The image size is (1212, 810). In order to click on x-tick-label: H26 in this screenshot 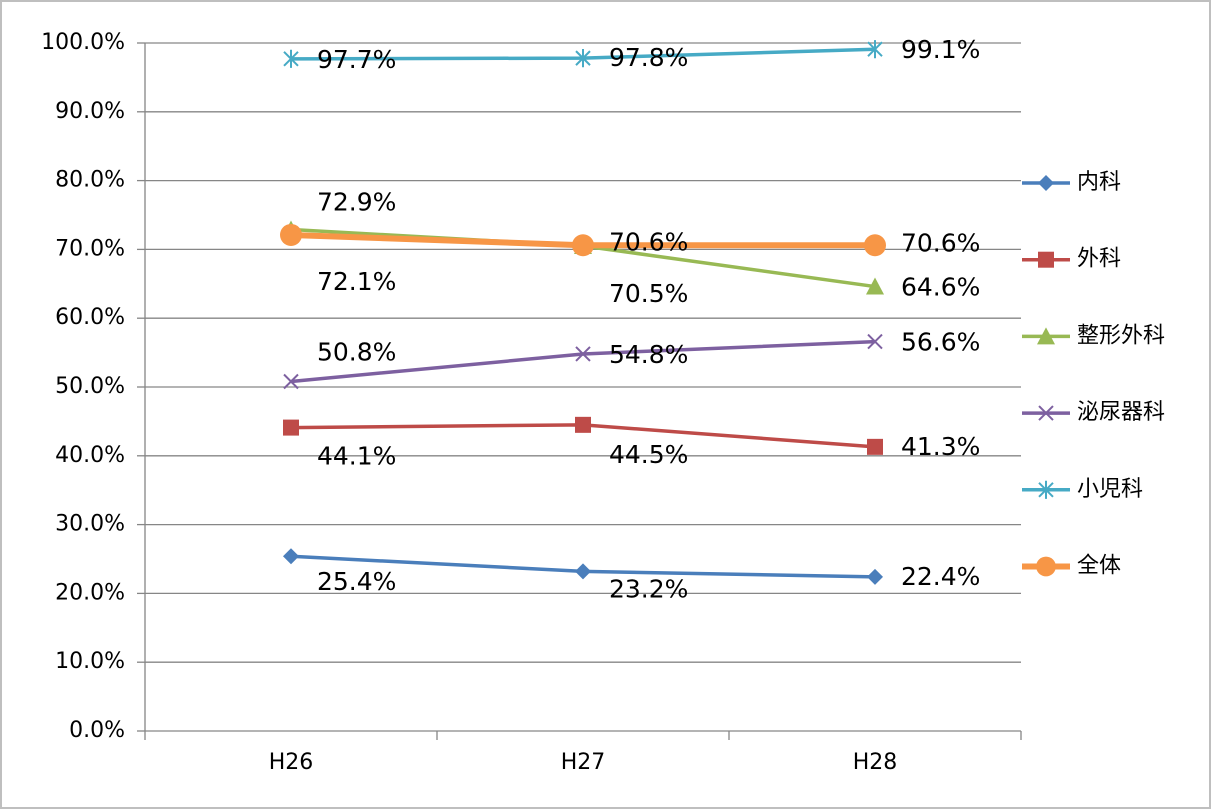, I will do `click(291, 762)`.